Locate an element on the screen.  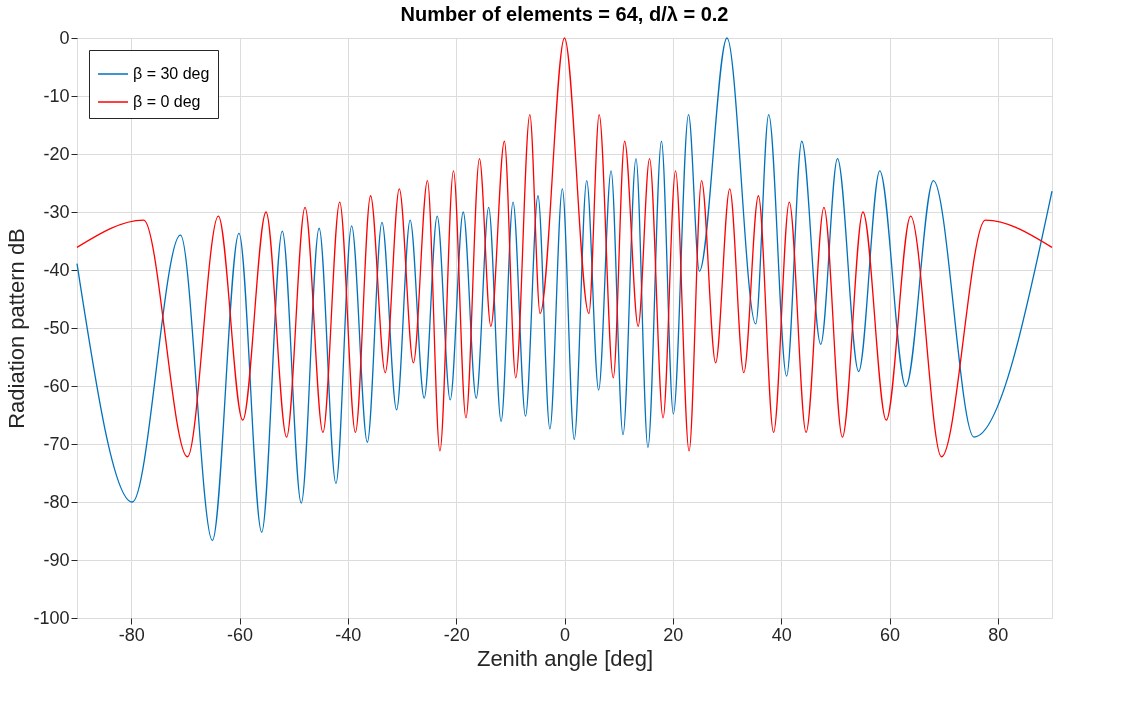
y-tick-label: -80 is located at coordinates (56, 501).